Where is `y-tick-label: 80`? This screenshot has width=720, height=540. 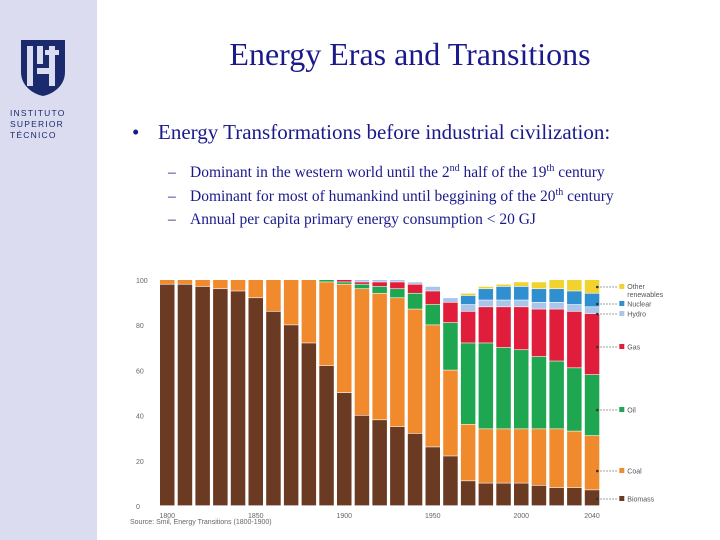
y-tick-label: 80 is located at coordinates (140, 326).